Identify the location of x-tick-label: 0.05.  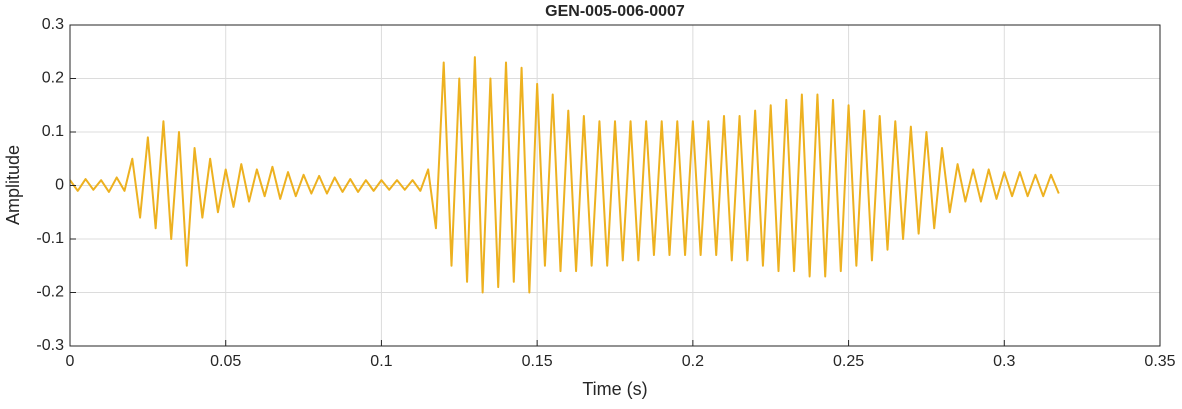
(225, 361).